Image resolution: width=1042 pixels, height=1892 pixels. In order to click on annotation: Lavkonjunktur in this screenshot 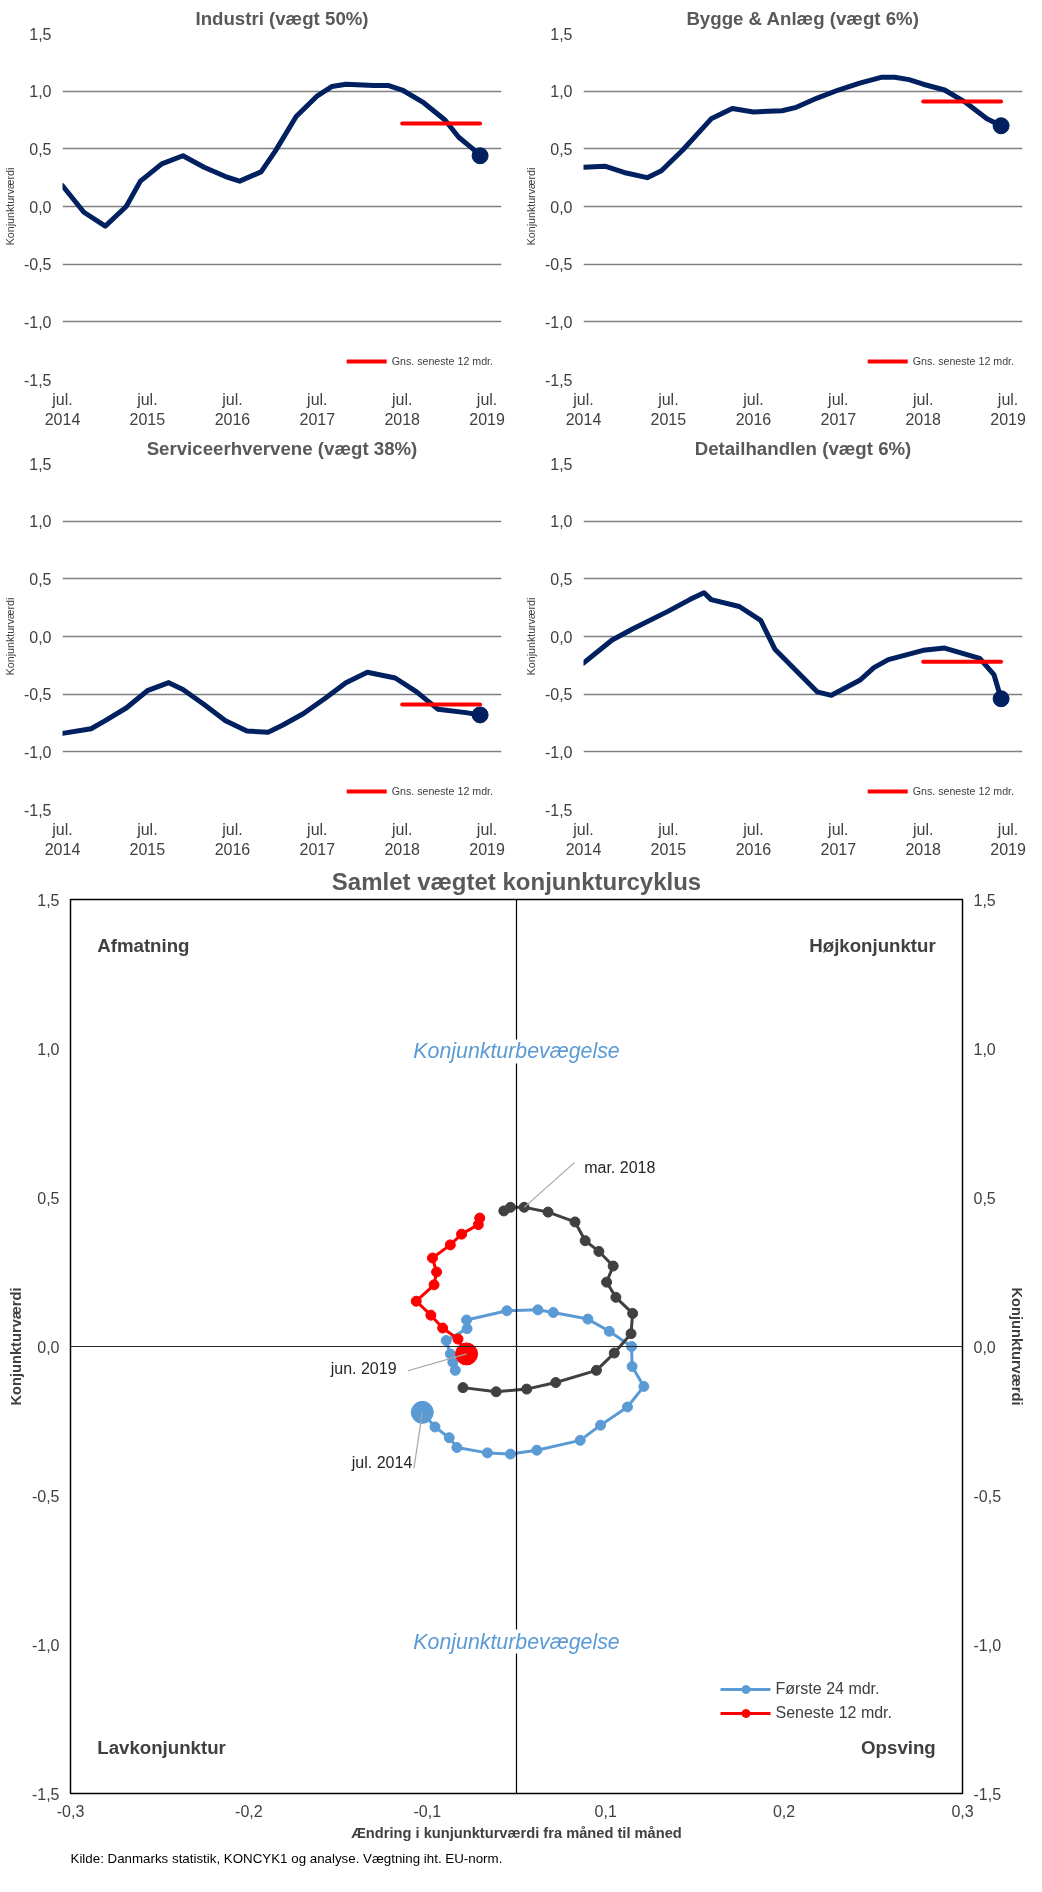, I will do `click(161, 1747)`.